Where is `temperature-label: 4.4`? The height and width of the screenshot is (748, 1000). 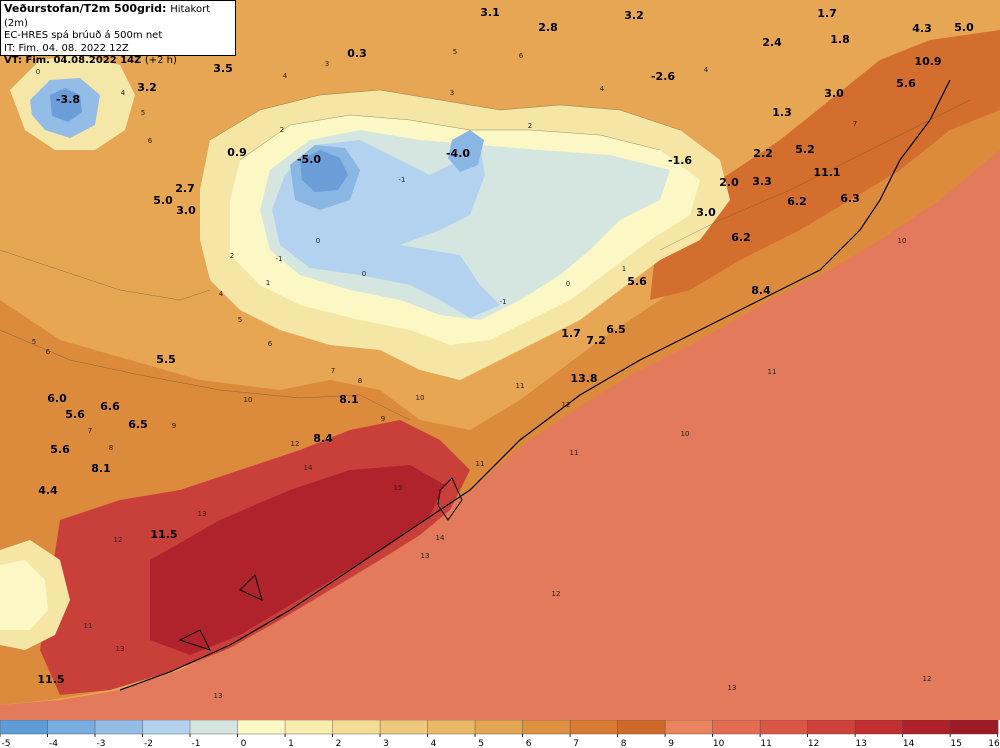 temperature-label: 4.4 is located at coordinates (48, 490).